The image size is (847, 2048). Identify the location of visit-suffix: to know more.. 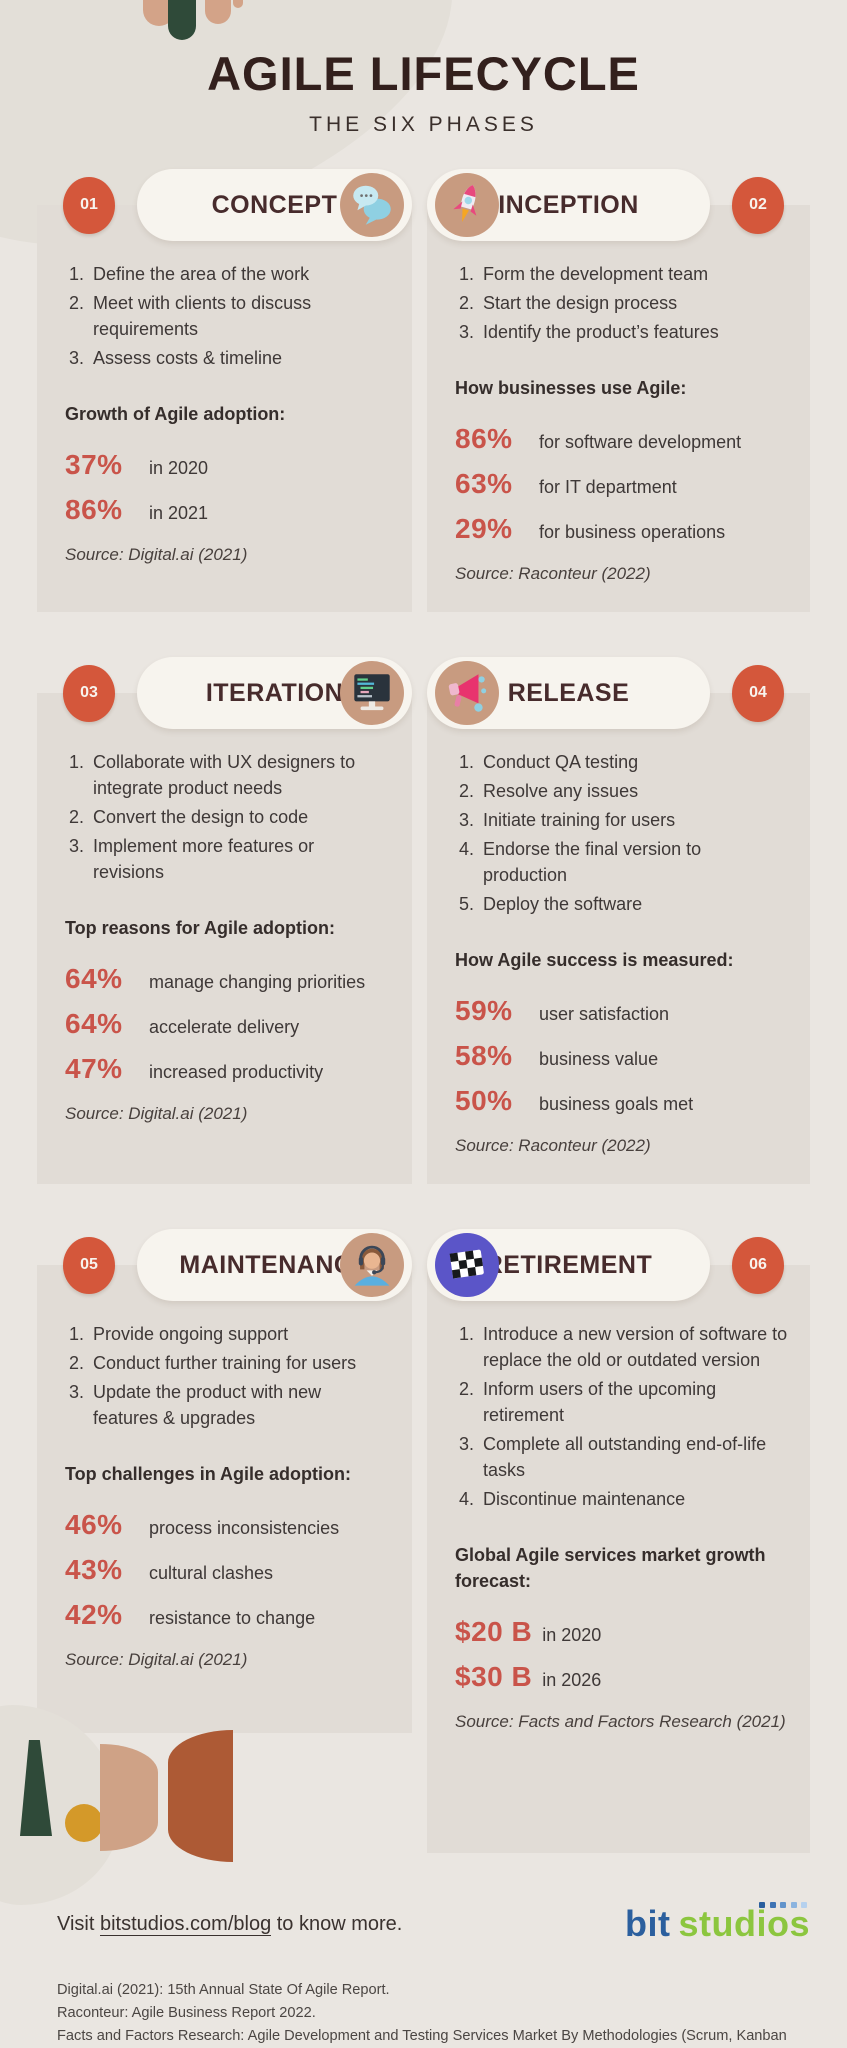
(337, 1923).